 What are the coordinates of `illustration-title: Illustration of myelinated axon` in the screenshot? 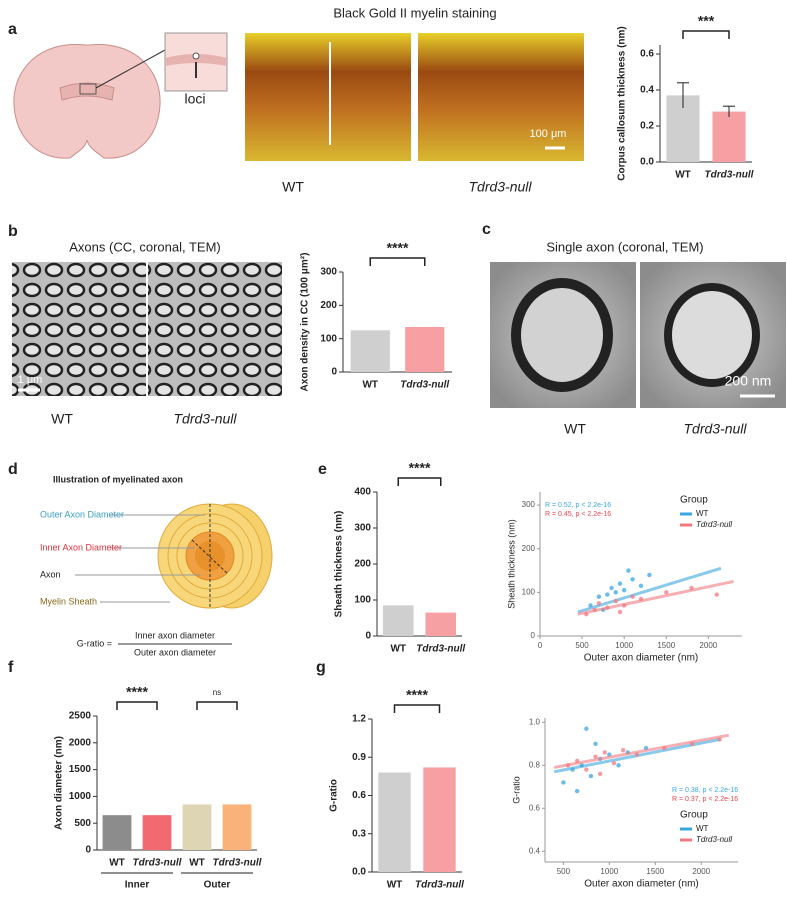 It's located at (118, 479).